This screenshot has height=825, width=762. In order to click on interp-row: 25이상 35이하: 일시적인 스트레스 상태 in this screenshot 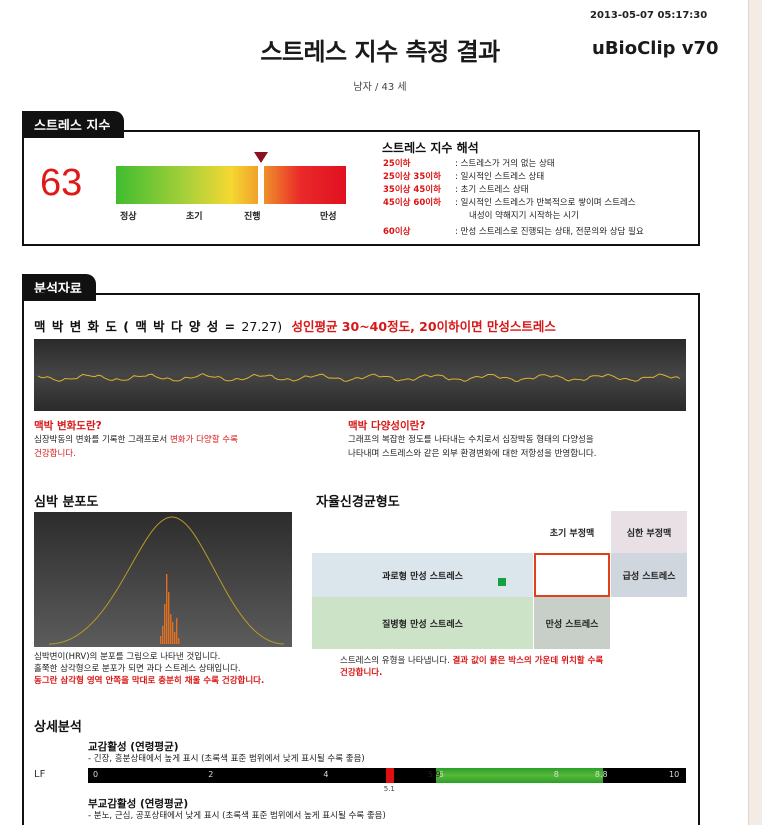, I will do `click(464, 177)`.